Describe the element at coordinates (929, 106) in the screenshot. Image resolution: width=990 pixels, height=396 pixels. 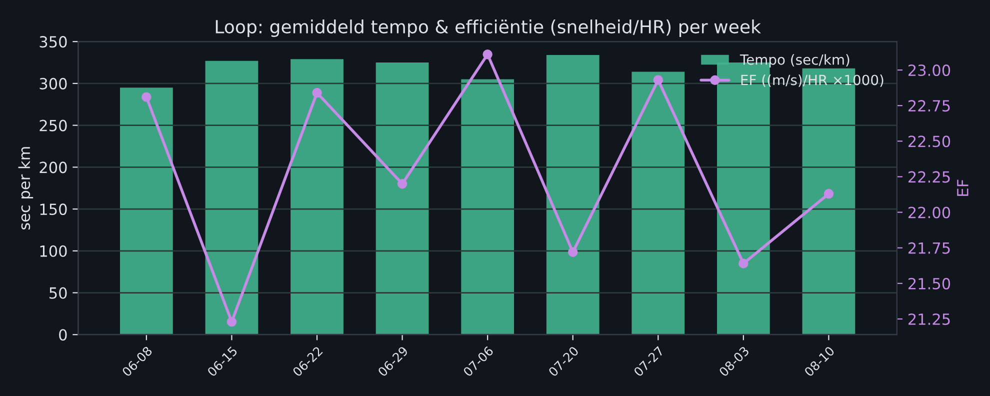
I see `y2-tick-label: 22.75` at that location.